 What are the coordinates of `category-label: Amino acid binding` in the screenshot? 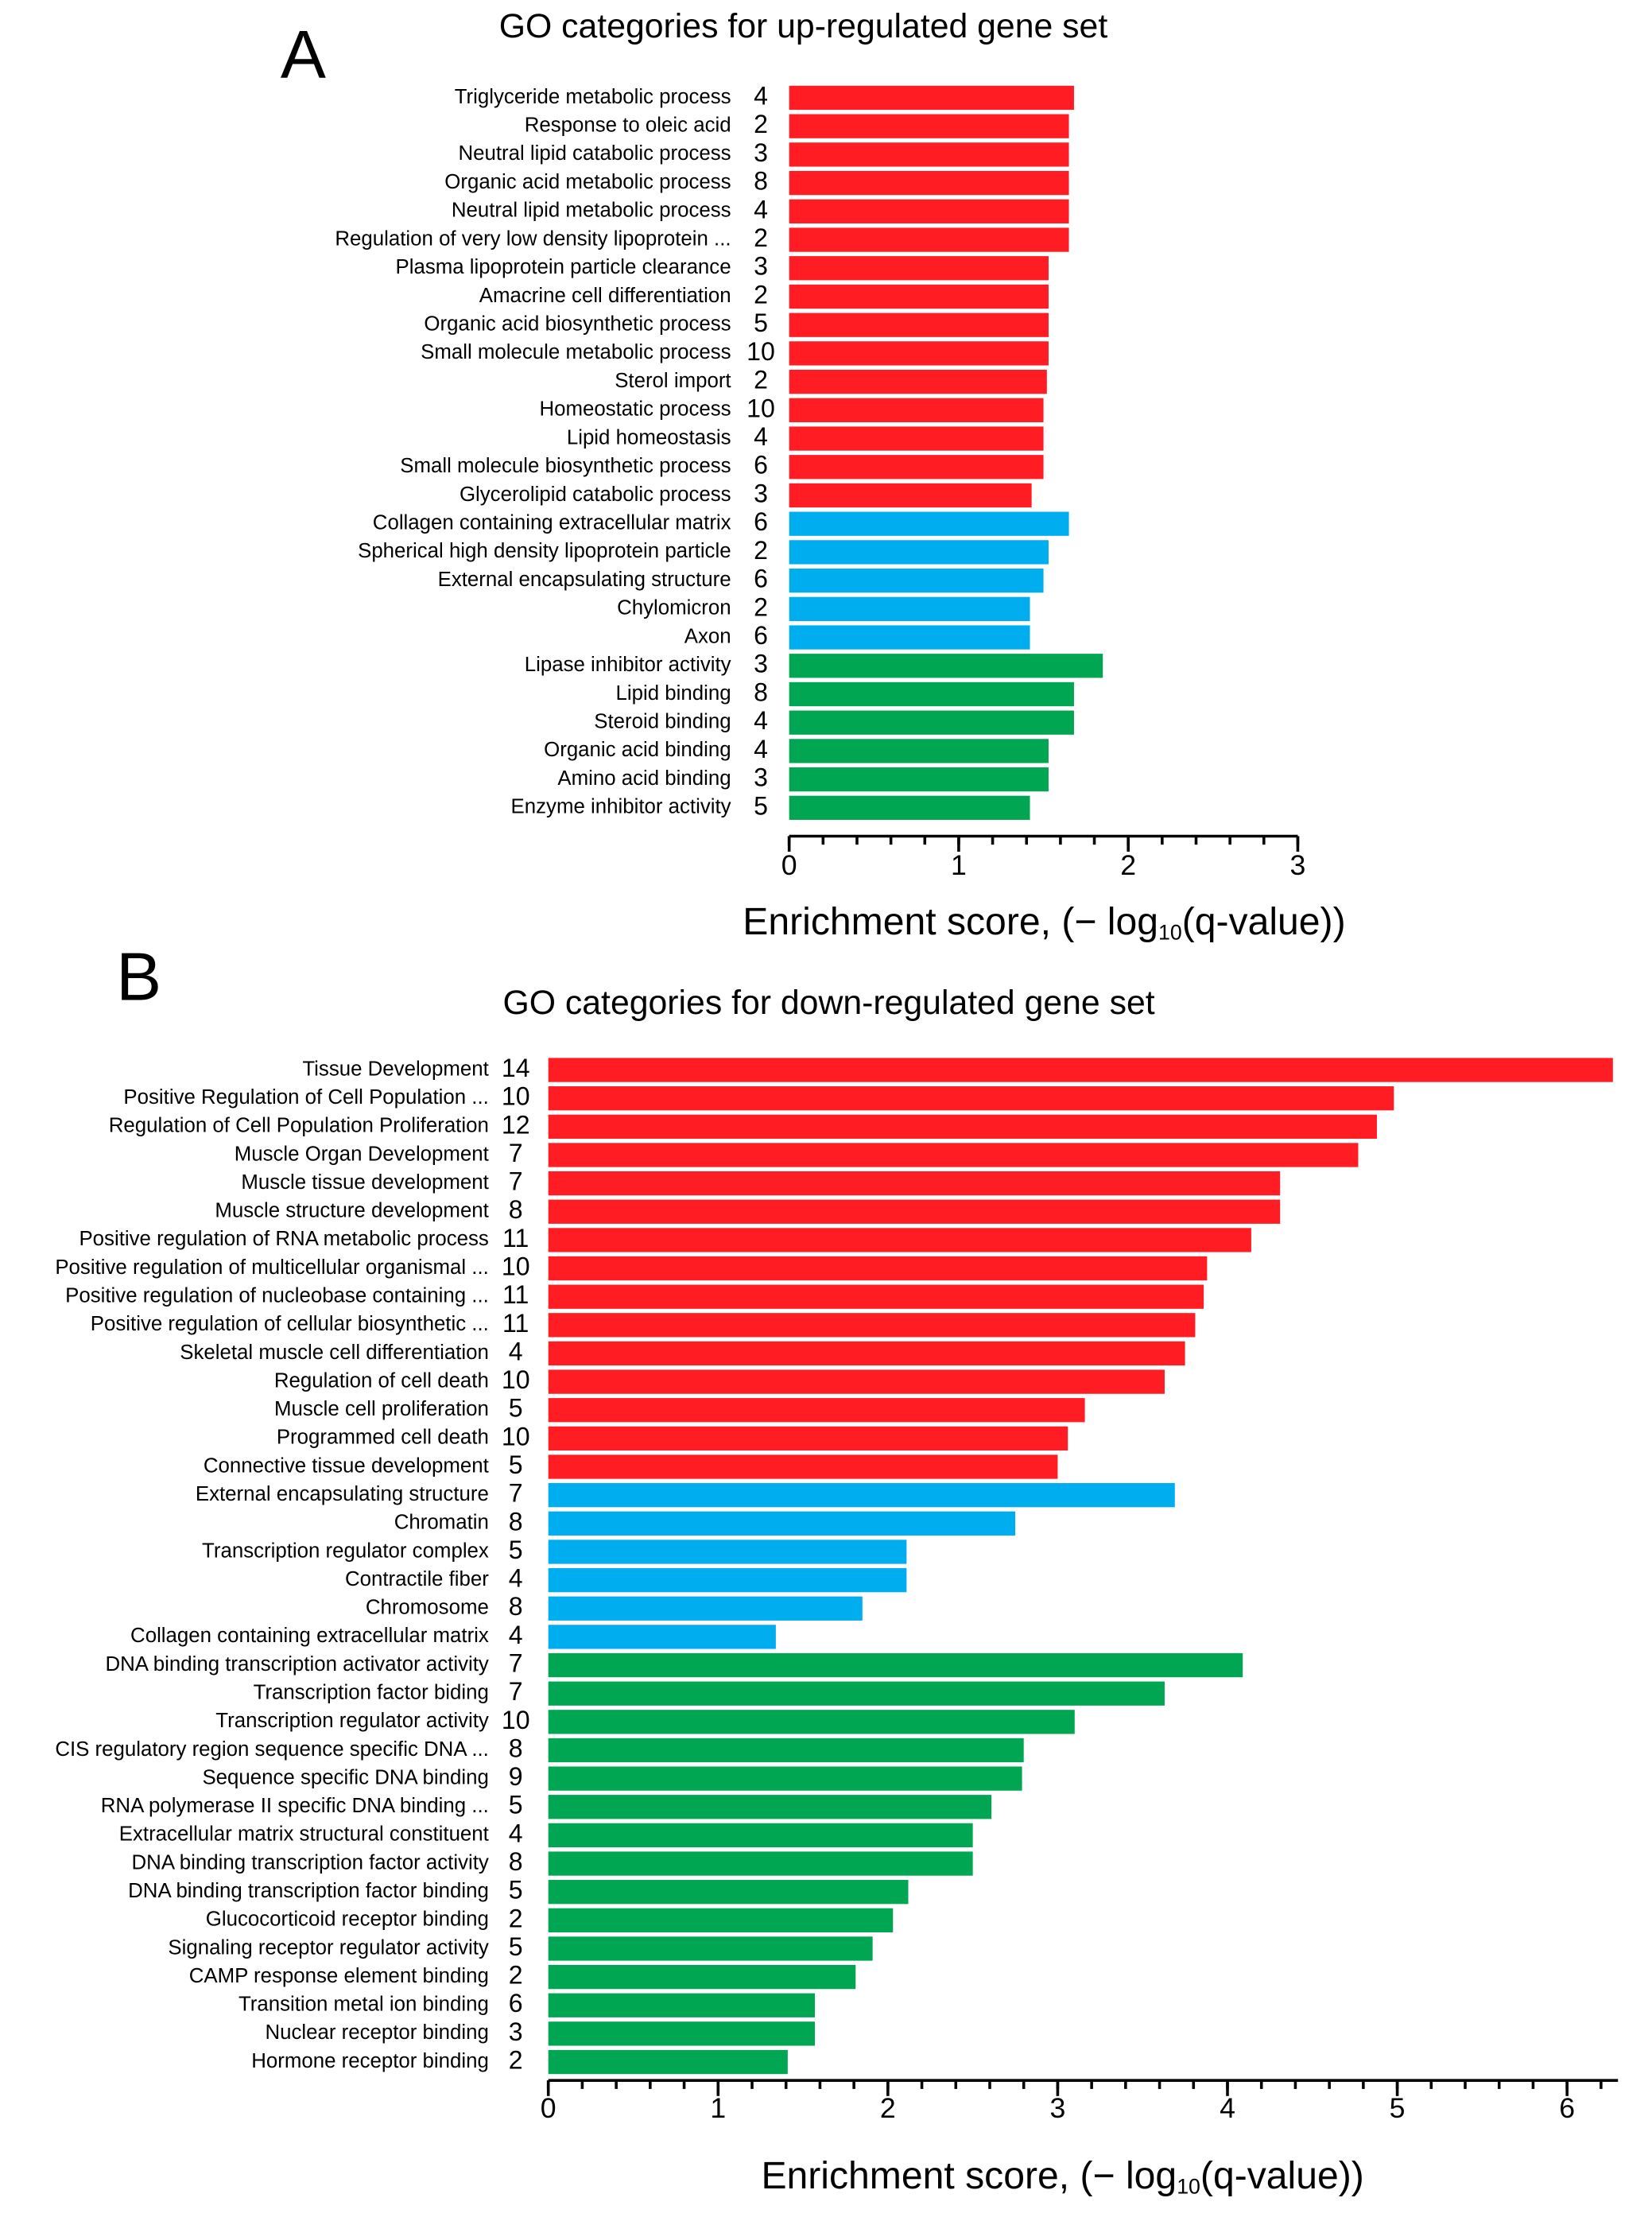 It's located at (644, 778).